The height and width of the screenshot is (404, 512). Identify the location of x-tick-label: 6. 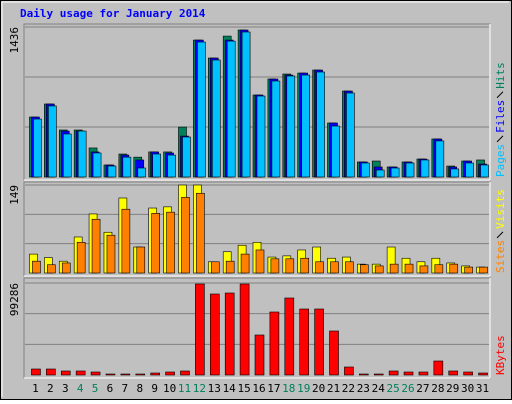
(110, 388).